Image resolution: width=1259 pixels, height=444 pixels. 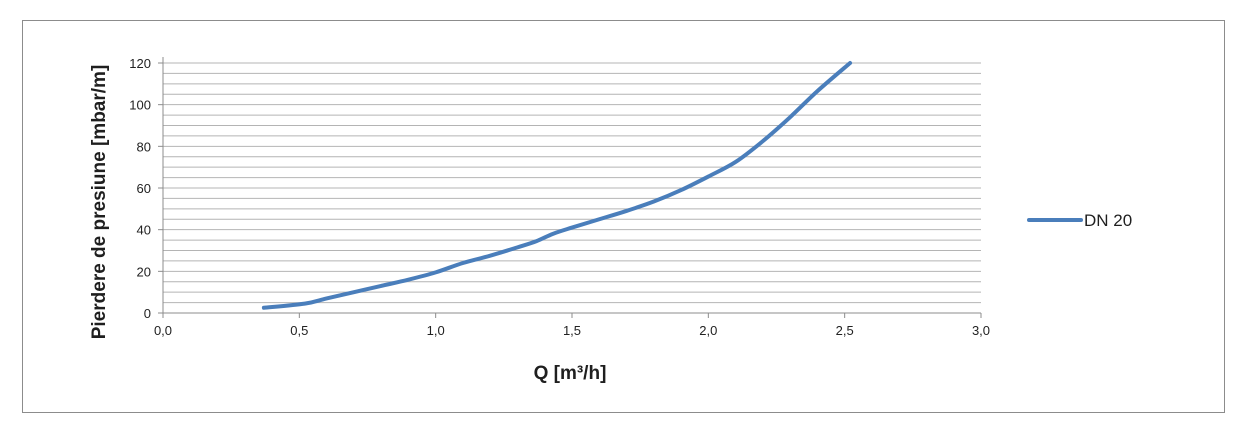 What do you see at coordinates (708, 330) in the screenshot?
I see `x-tick-label: 2,0` at bounding box center [708, 330].